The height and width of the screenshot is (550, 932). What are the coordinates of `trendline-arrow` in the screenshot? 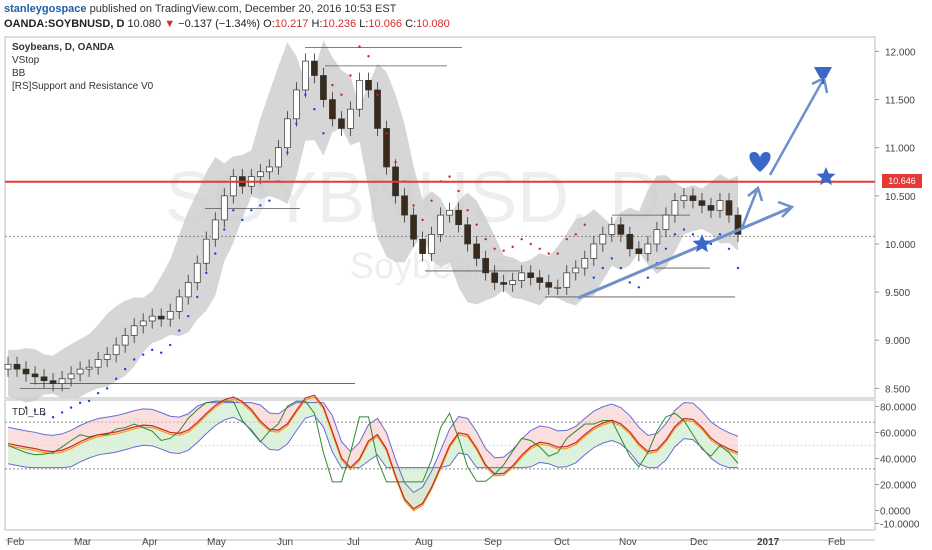 It's located at (684, 253).